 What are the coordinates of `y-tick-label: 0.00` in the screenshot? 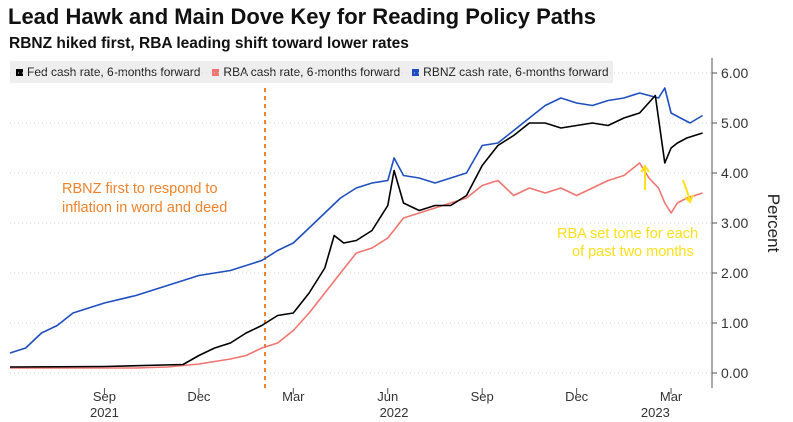 It's located at (734, 373).